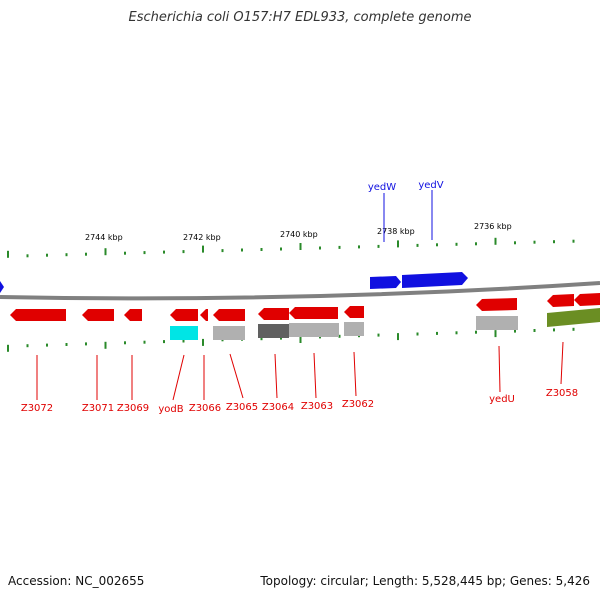  I want to click on leader-Z3062, so click(355, 374).